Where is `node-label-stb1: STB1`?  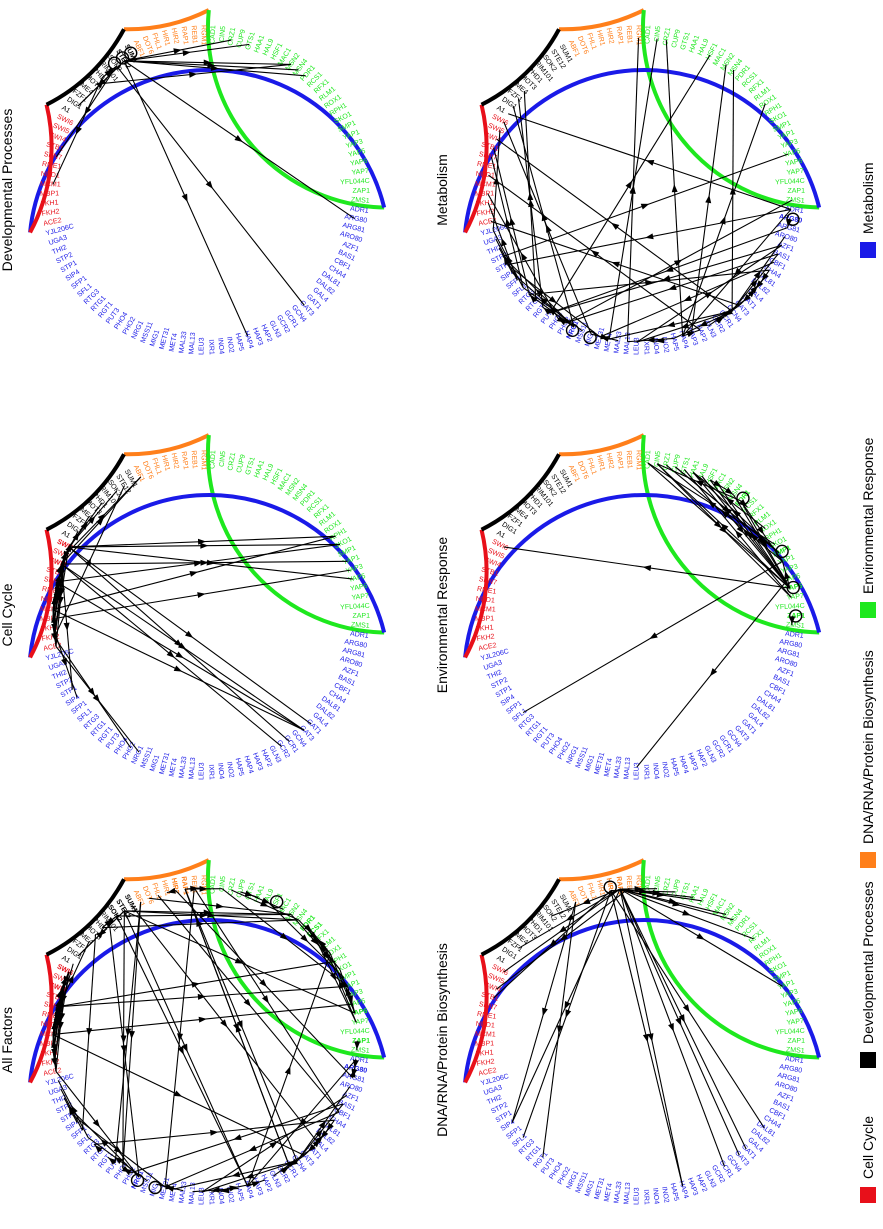
node-label-stb1: STB1 is located at coordinates (489, 997).